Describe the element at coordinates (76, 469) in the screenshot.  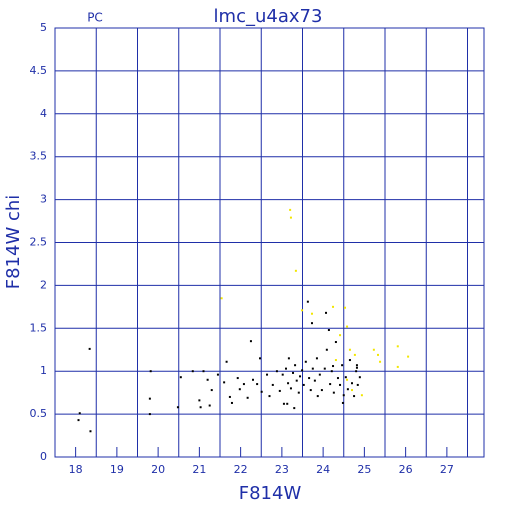
I see `x-tick-label: 18` at that location.